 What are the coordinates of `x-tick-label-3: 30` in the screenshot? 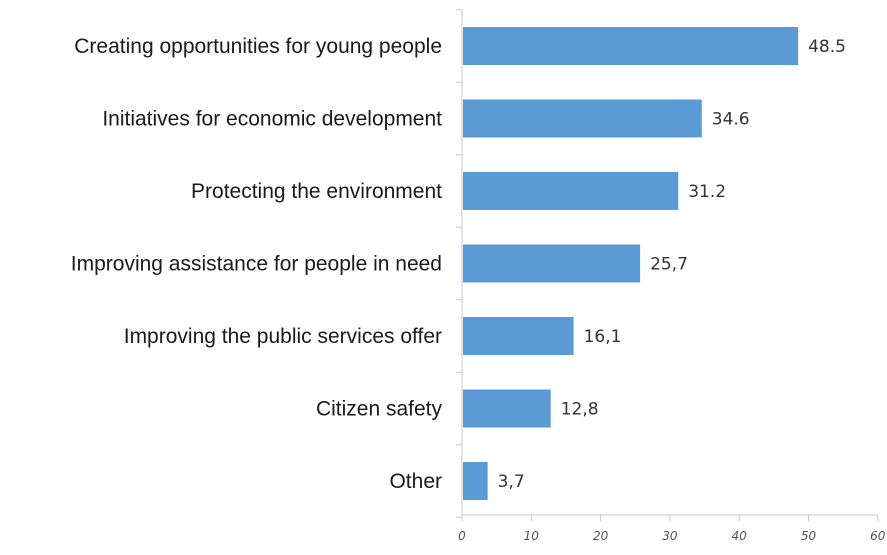 It's located at (670, 536).